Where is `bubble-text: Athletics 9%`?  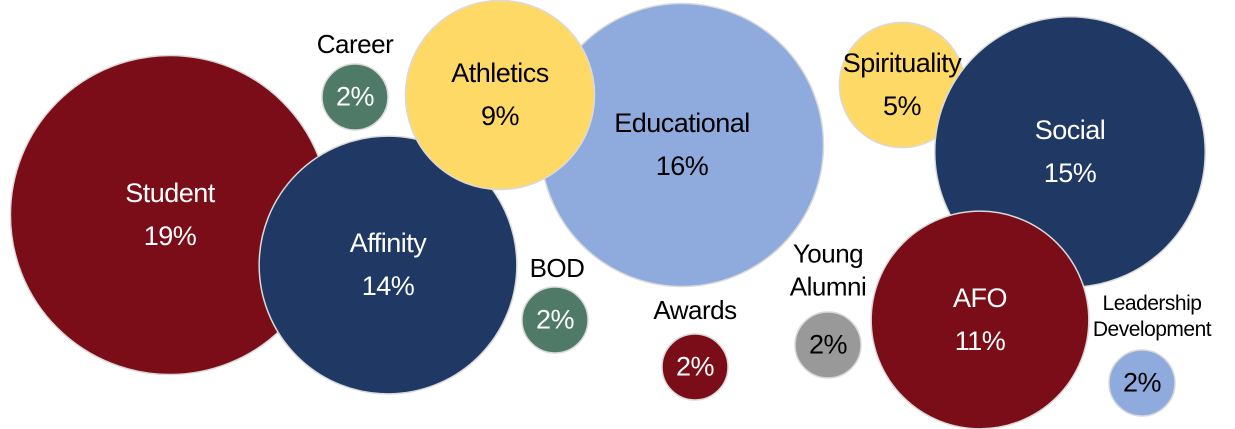 bubble-text: Athletics 9% is located at coordinates (500, 95).